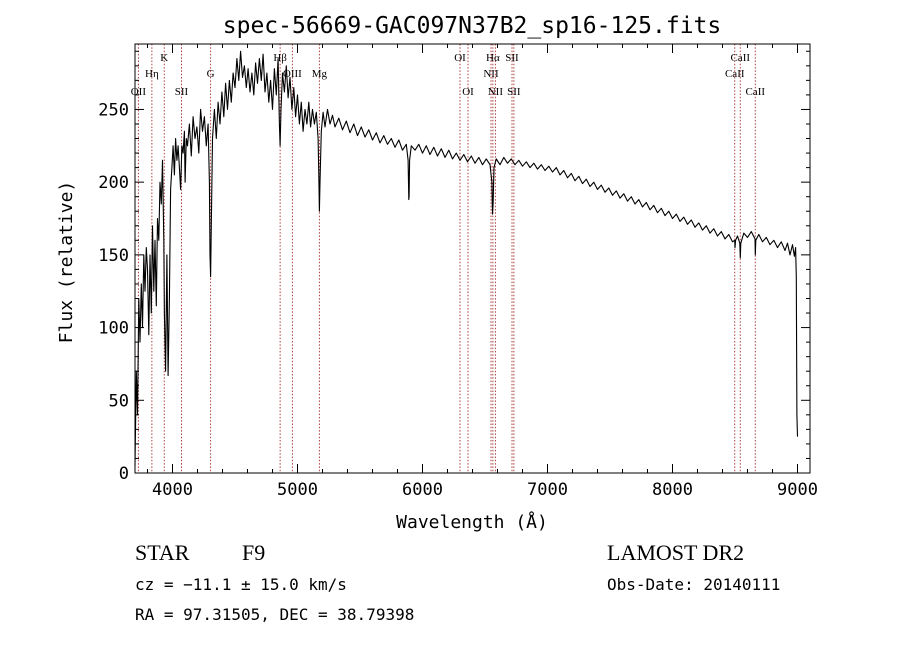 The width and height of the screenshot is (900, 649). What do you see at coordinates (547, 490) in the screenshot?
I see `x-tick-label: 7000` at bounding box center [547, 490].